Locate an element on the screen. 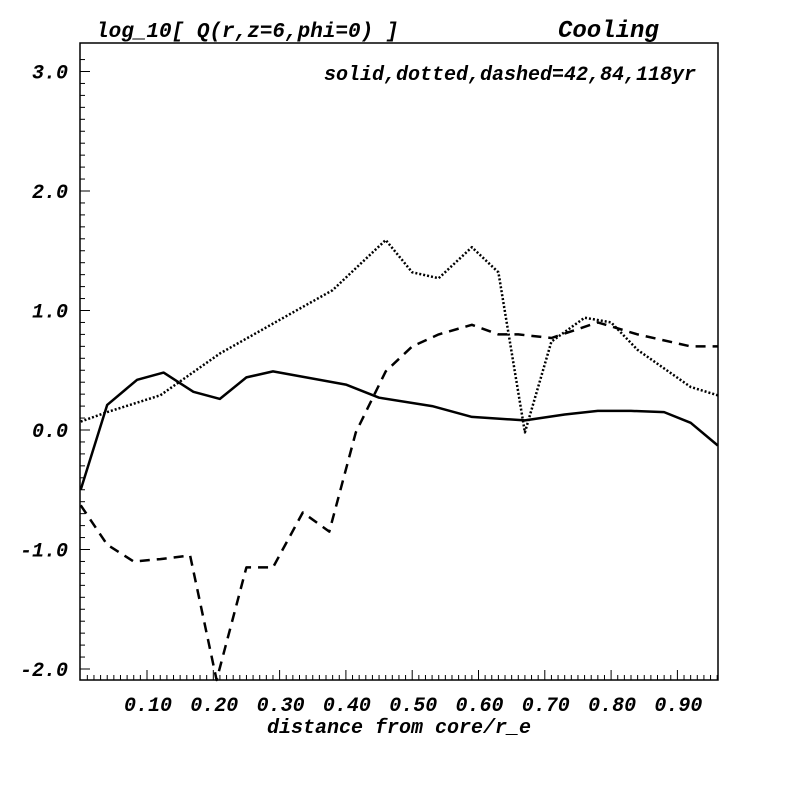 This screenshot has height=805, width=800. chart-title: log_10[ Q(r,z=6,phi=0) ] is located at coordinates (247, 32).